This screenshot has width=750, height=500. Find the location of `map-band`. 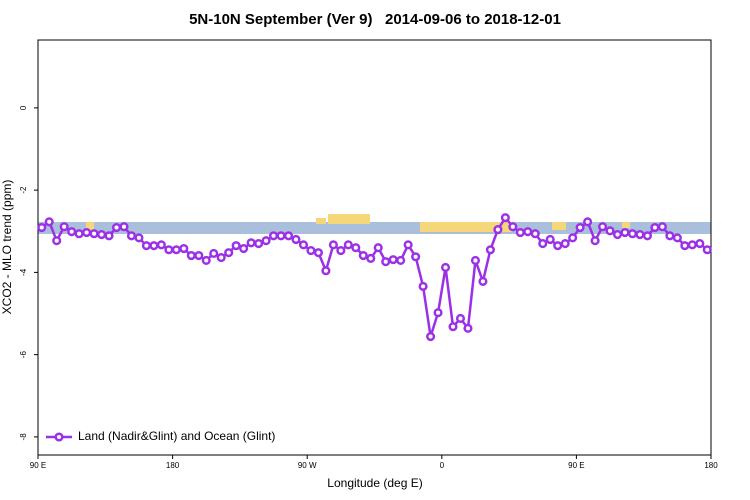

map-band is located at coordinates (374, 224).